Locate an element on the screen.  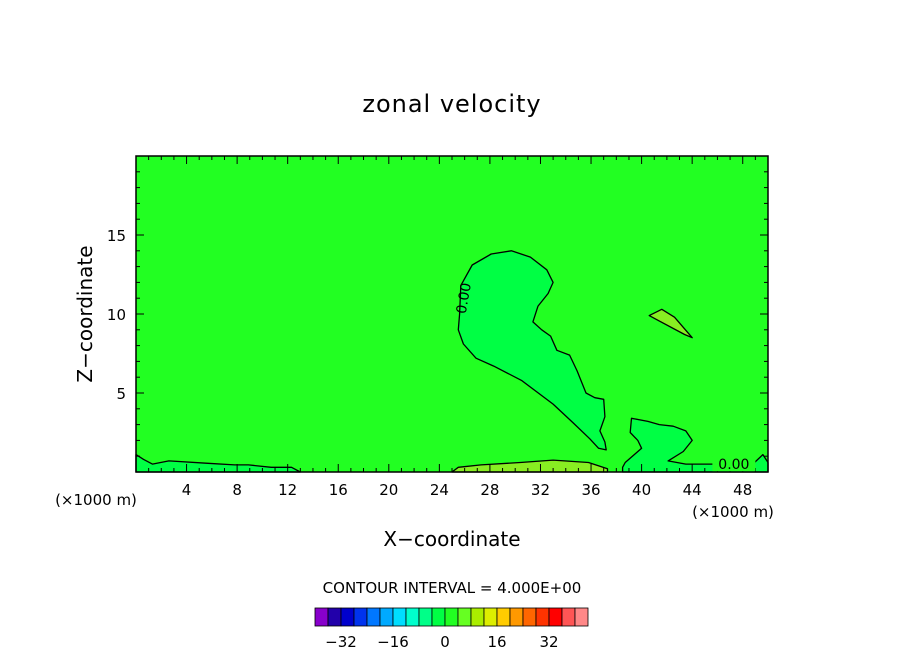
colorbar-labels: −32 −16 0 16 32 is located at coordinates (441, 642).